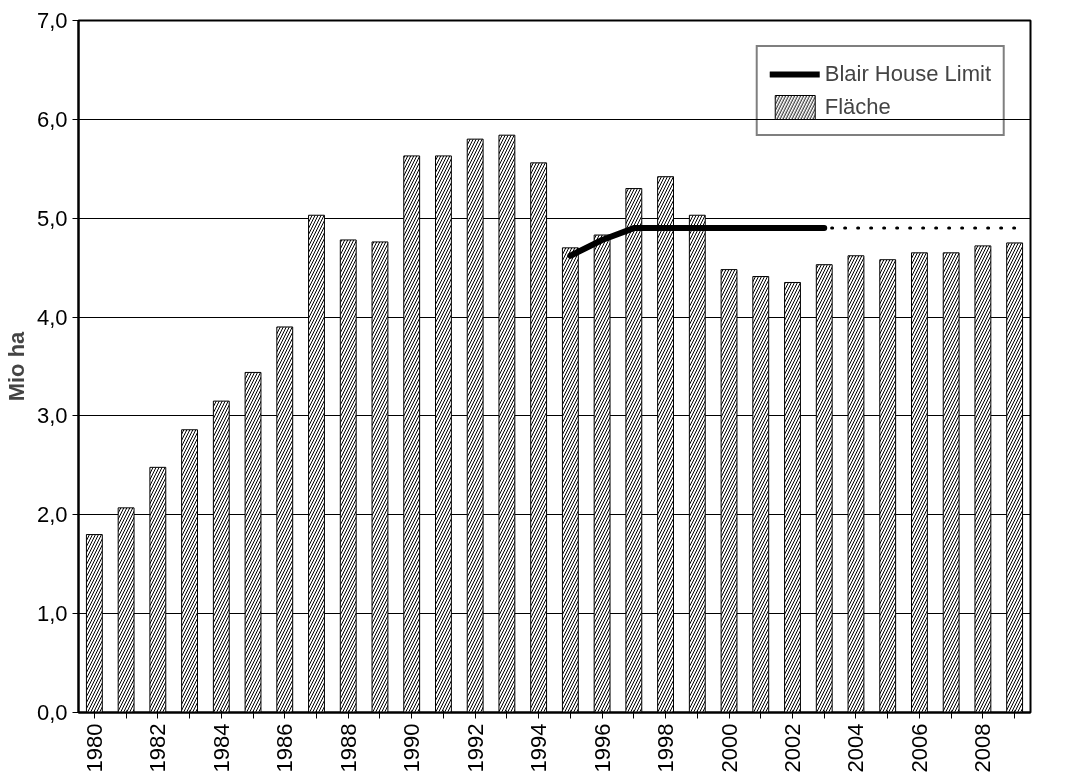 The width and height of the screenshot is (1070, 783). Describe the element at coordinates (602, 748) in the screenshot. I see `x-tick-label: 1996` at that location.